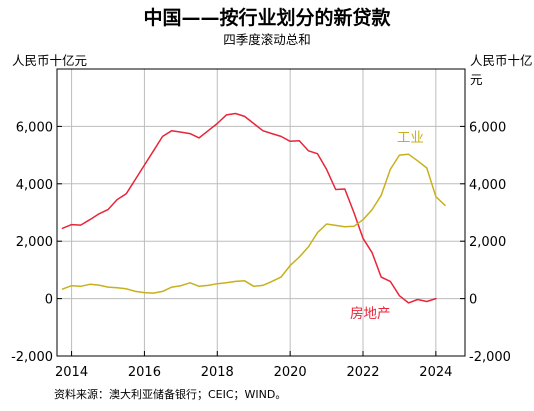  What do you see at coordinates (487, 127) in the screenshot?
I see `y-tick-label-right: 6,000` at bounding box center [487, 127].